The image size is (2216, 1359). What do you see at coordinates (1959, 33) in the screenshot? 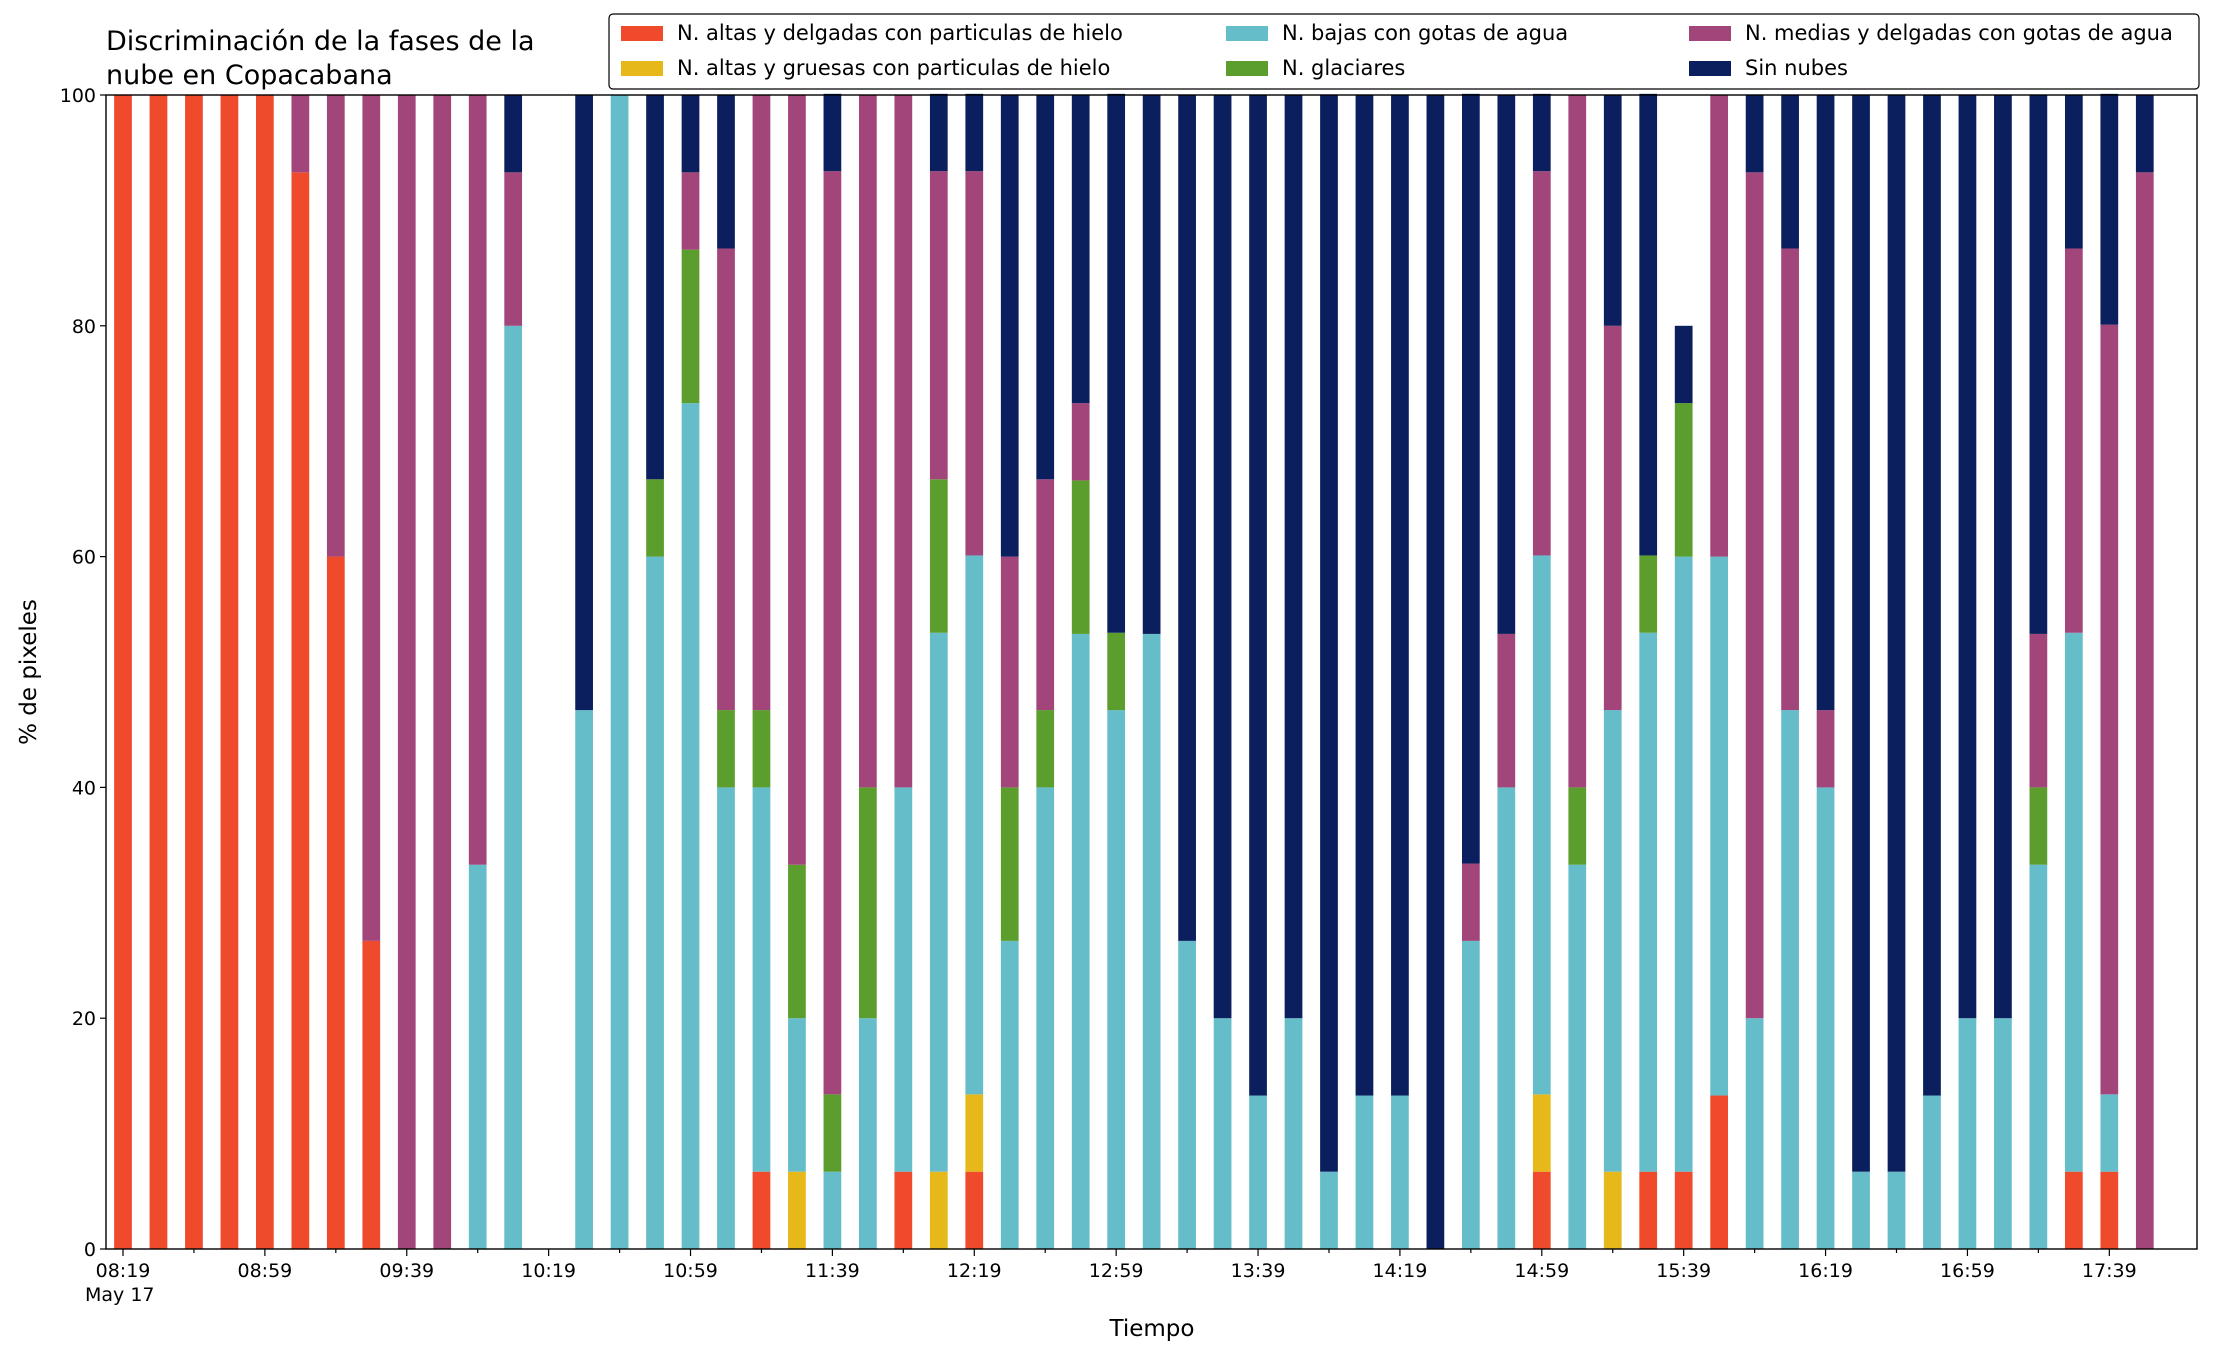
I see `legend-label: N. medias y delgadas con gotas de agua` at bounding box center [1959, 33].